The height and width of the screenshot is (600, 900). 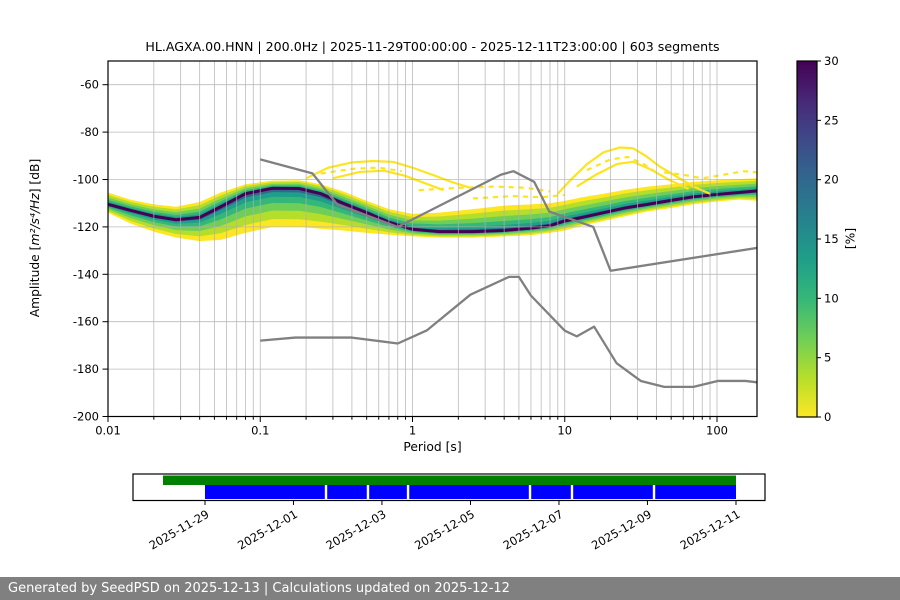 I want to click on y-tick-label: -200, so click(x=86, y=417).